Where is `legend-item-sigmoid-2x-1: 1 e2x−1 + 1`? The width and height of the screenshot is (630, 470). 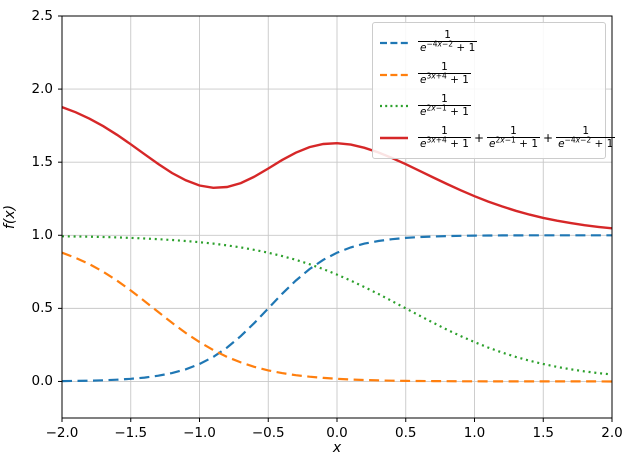 legend-item-sigmoid-2x-1: 1 e2x−1 + 1 is located at coordinates (489, 105).